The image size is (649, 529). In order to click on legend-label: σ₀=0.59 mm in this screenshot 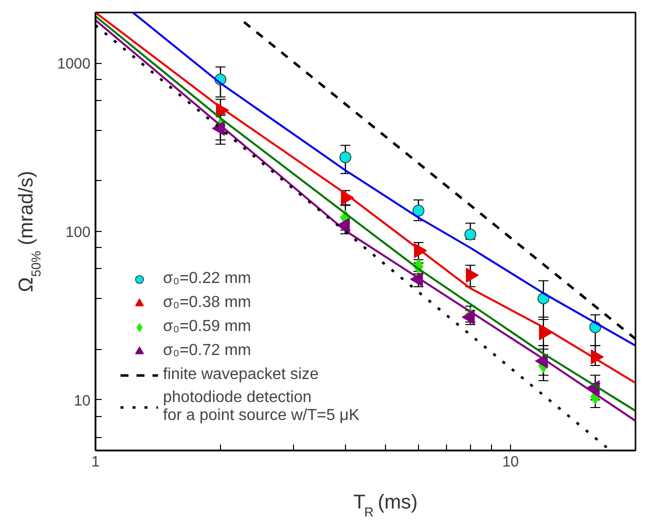, I will do `click(207, 327)`.